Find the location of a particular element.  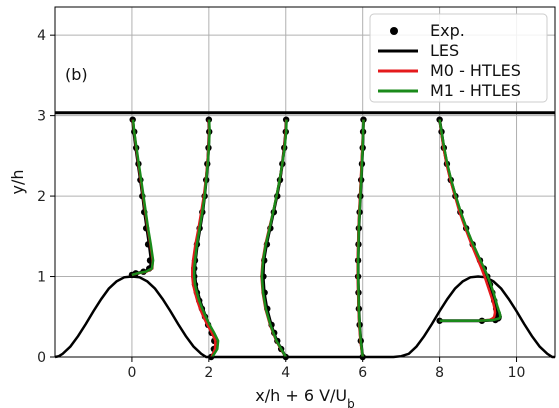

x-tick-label: 10 is located at coordinates (517, 373).